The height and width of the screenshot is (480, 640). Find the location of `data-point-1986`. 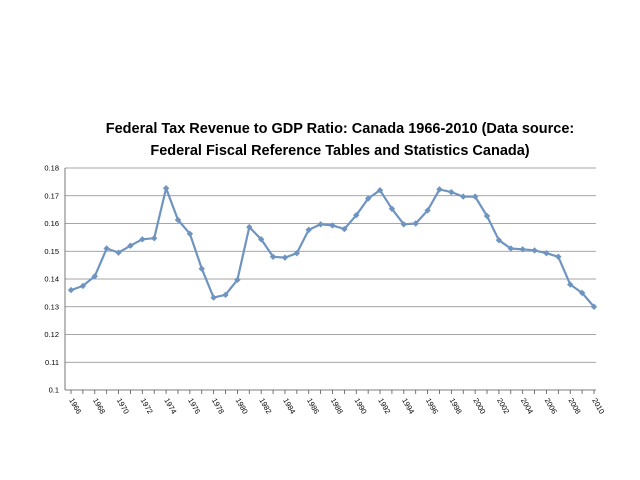

data-point-1986 is located at coordinates (308, 230).